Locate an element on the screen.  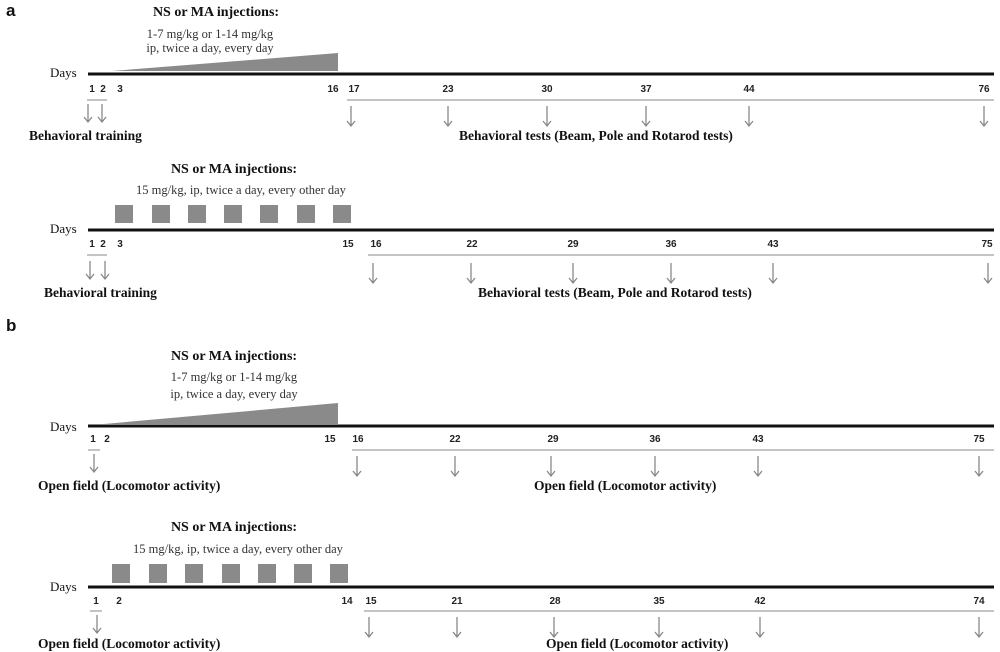
panel-label-a: a is located at coordinates (11, 10).